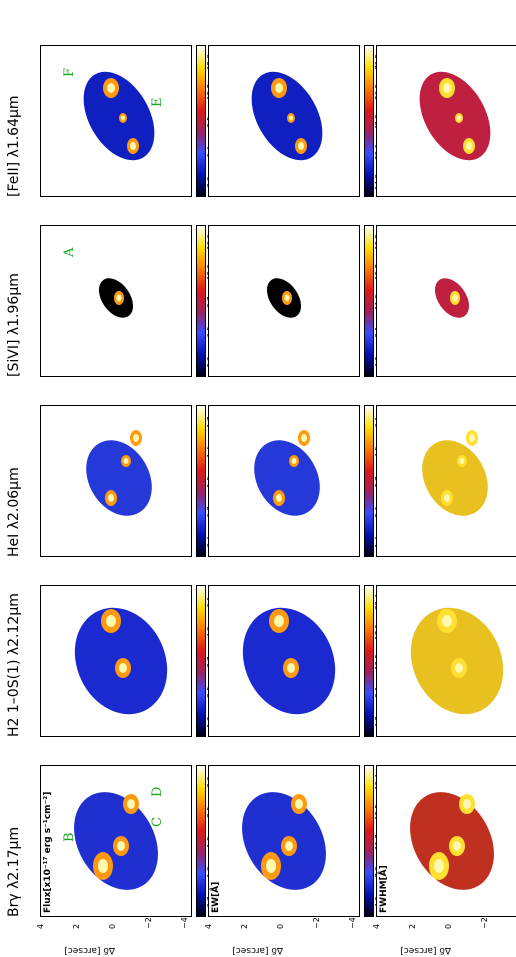 Image resolution: width=516 pixels, height=957 pixels. What do you see at coordinates (157, 822) in the screenshot?
I see `marker-label-C: C` at bounding box center [157, 822].